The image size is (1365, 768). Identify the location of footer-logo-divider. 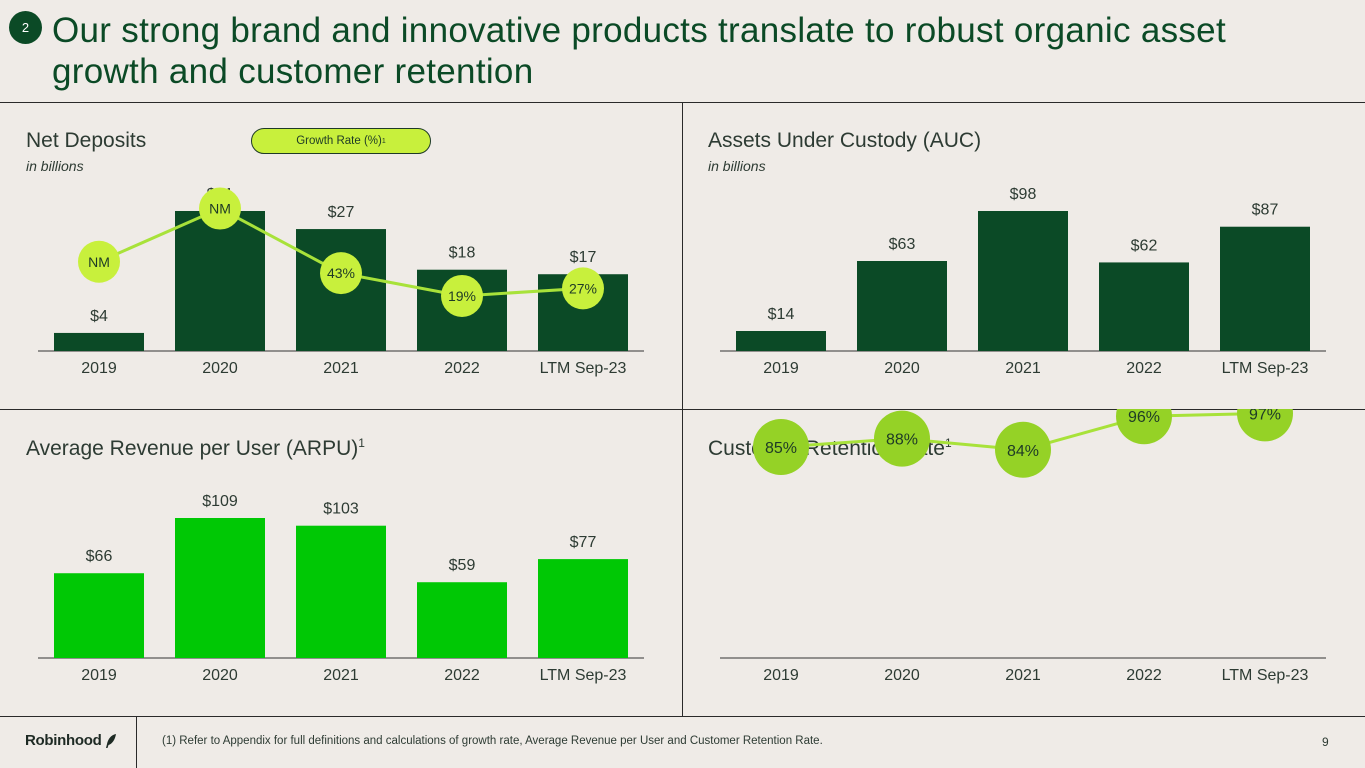
(136, 742).